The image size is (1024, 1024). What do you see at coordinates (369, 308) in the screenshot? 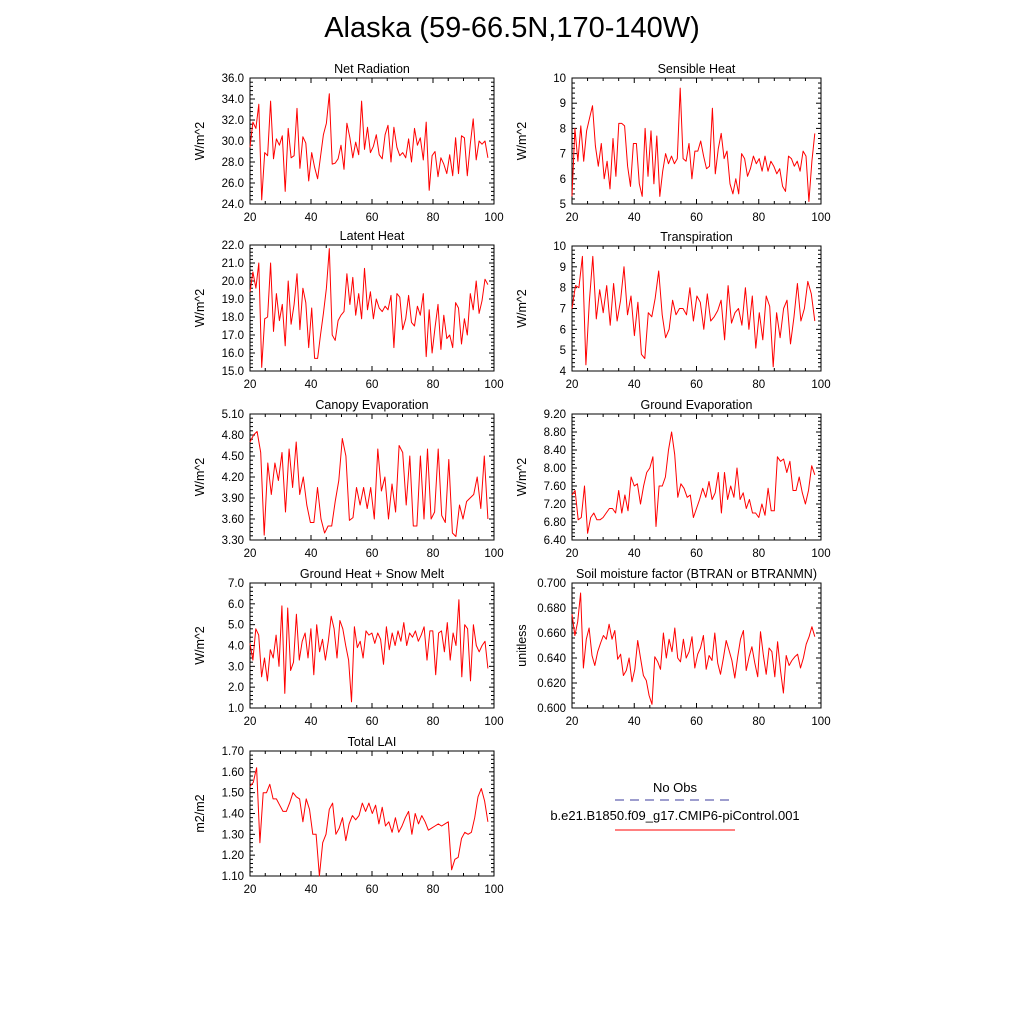
I see `series-line-latent-heat` at bounding box center [369, 308].